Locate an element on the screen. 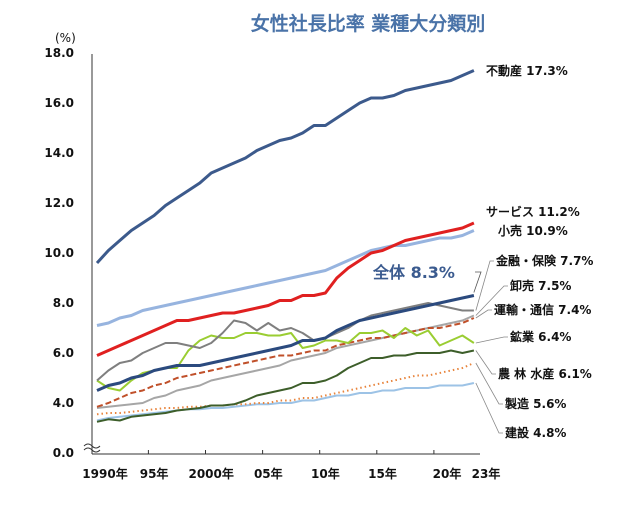  series-label-建設: 建設 4.8% is located at coordinates (535, 432).